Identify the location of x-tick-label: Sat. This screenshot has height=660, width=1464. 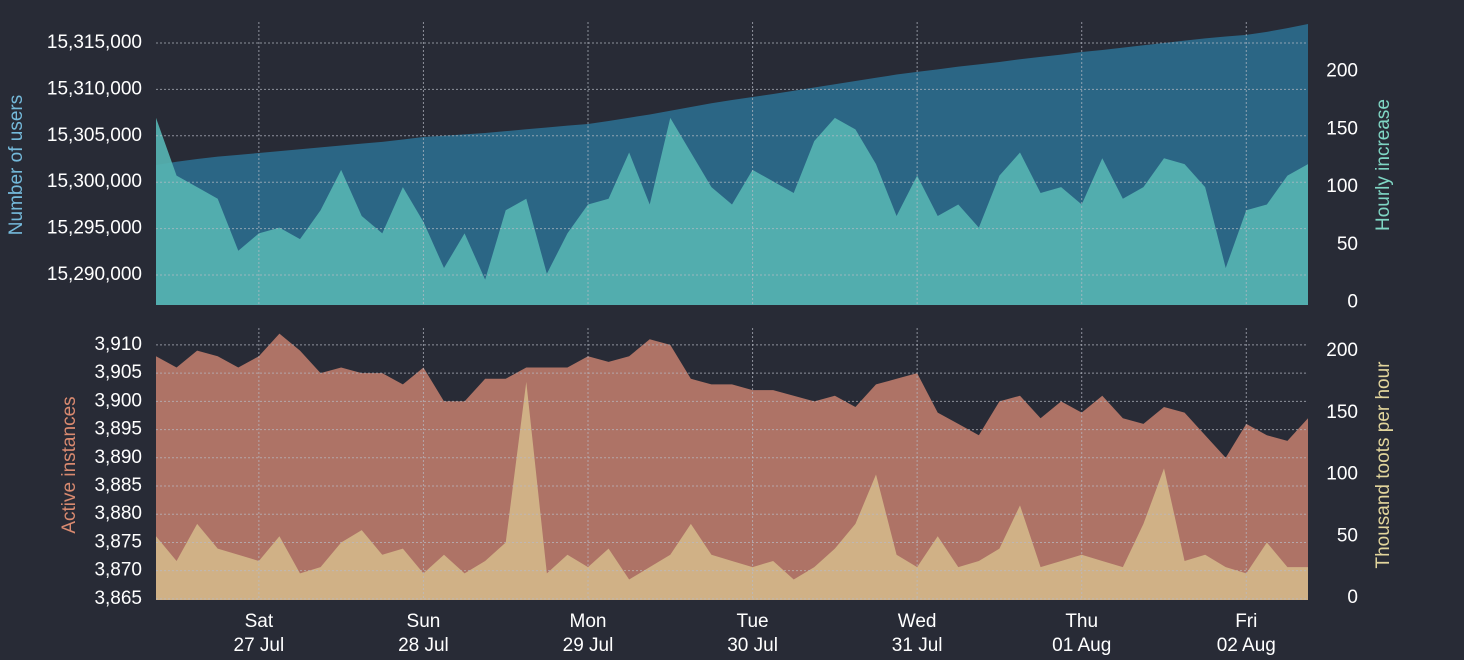
(259, 621).